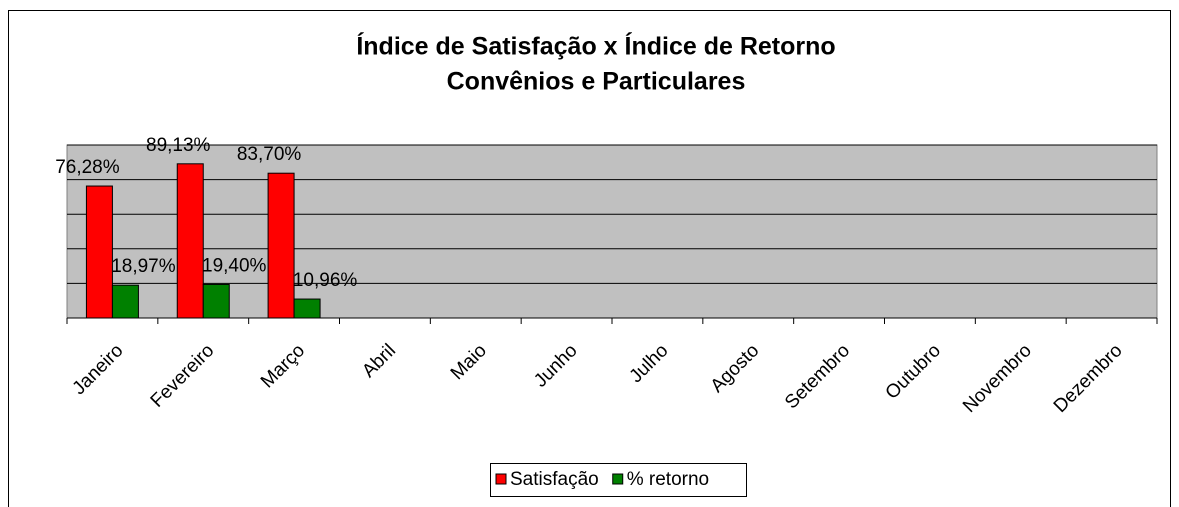  What do you see at coordinates (178, 145) in the screenshot?
I see `data-label: 89,13%` at bounding box center [178, 145].